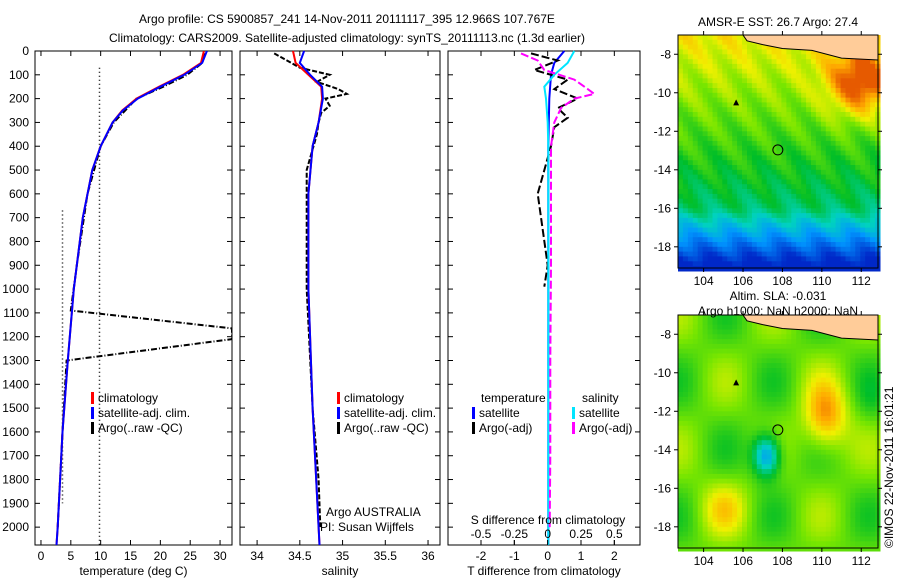 This screenshot has width=900, height=580. I want to click on x2-tick-label: -0.5, so click(481, 534).